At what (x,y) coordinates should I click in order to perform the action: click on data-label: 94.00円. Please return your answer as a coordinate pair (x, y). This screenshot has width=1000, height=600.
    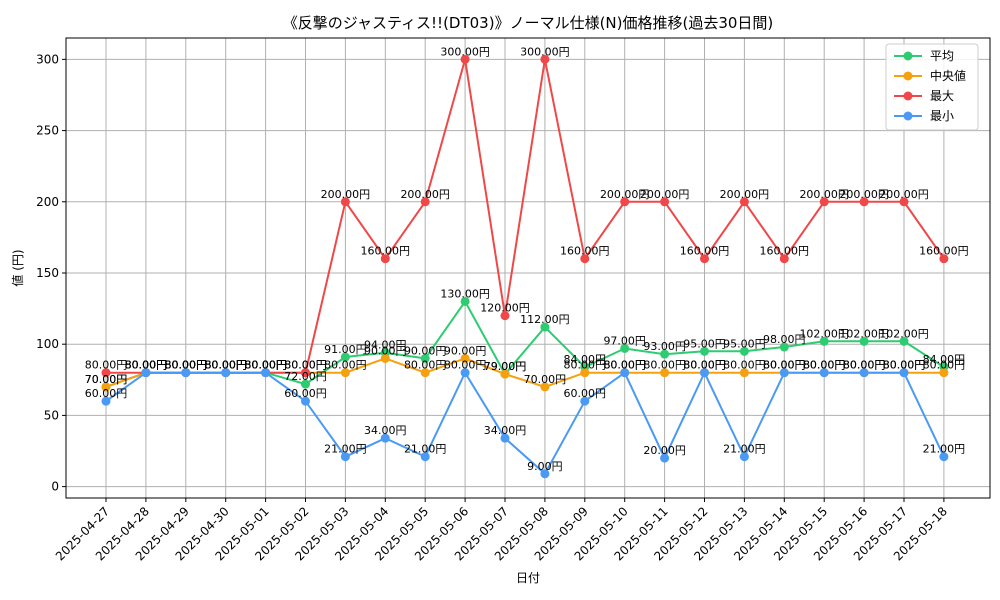
    Looking at the image, I should click on (385, 345).